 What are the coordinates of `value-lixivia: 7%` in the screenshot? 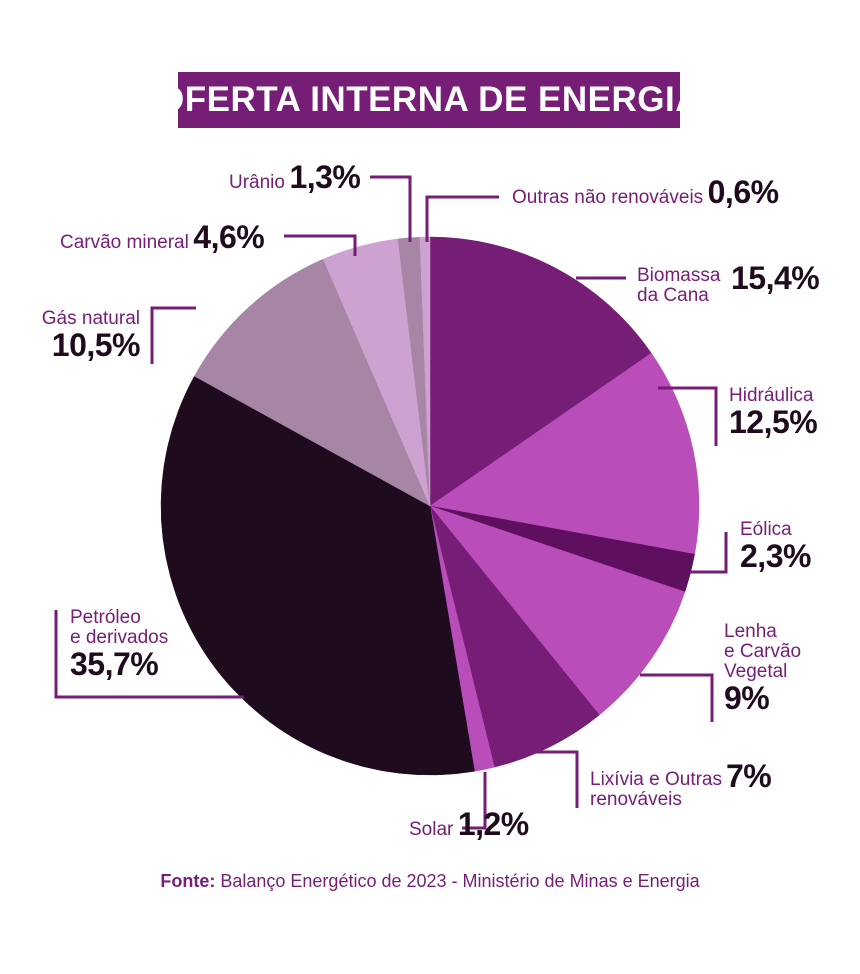 It's located at (749, 776).